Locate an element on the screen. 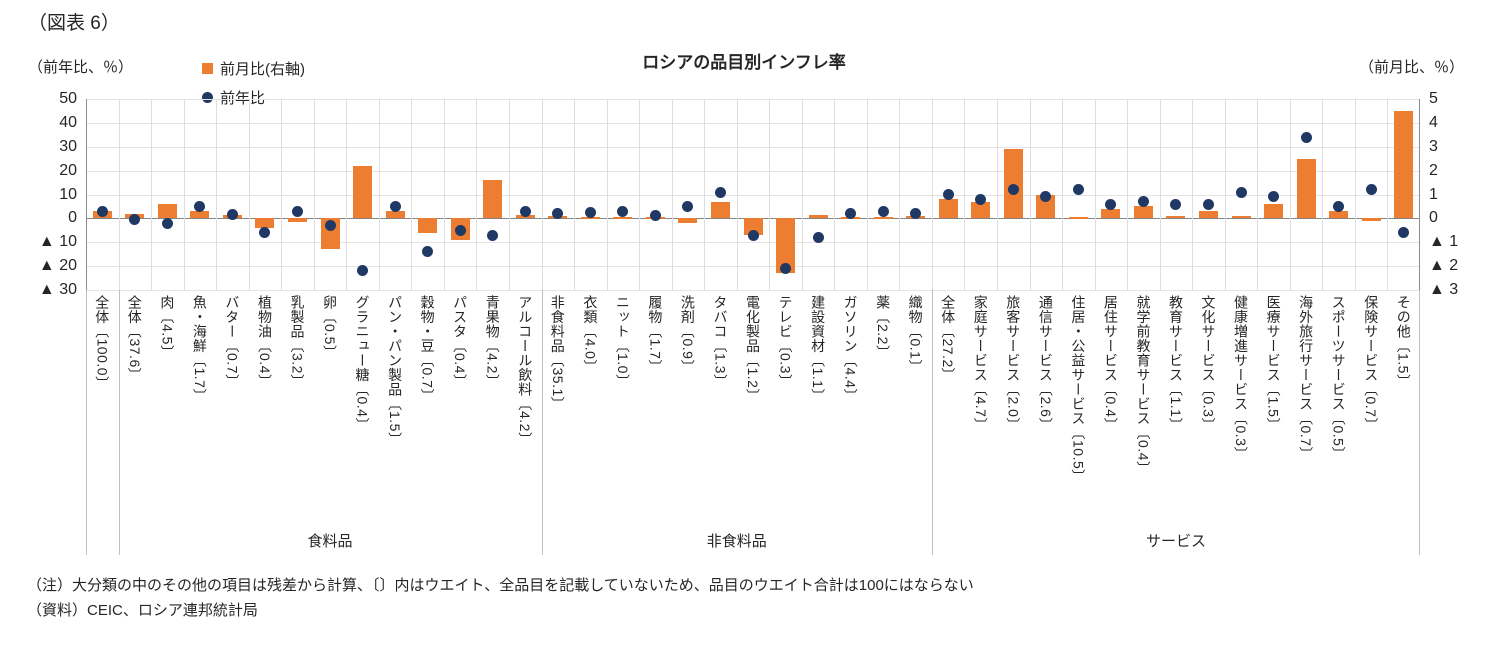 This screenshot has height=655, width=1488. category-label: 全体〔100.0〕 is located at coordinates (102, 343).